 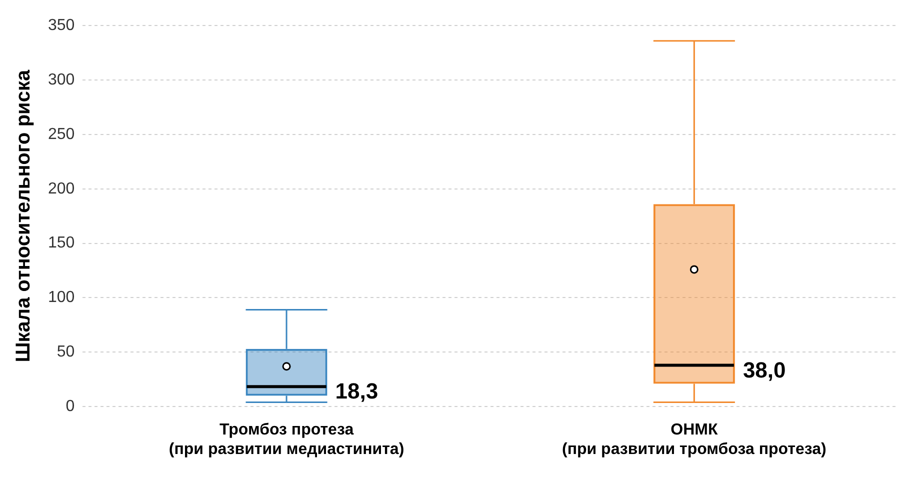 What do you see at coordinates (61, 79) in the screenshot?
I see `y-tick-label: 300` at bounding box center [61, 79].